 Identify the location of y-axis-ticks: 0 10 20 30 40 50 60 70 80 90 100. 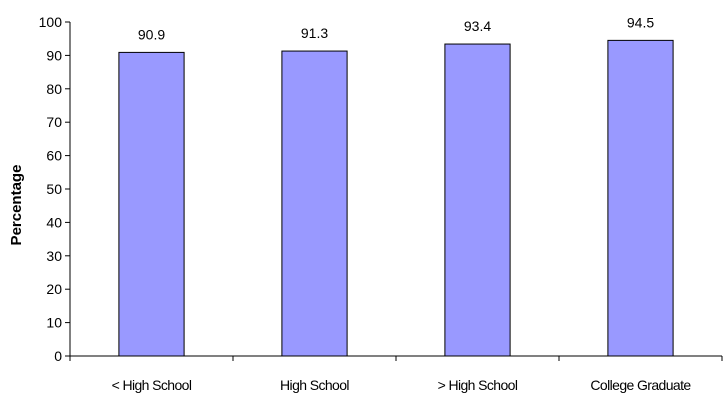
(54, 189).